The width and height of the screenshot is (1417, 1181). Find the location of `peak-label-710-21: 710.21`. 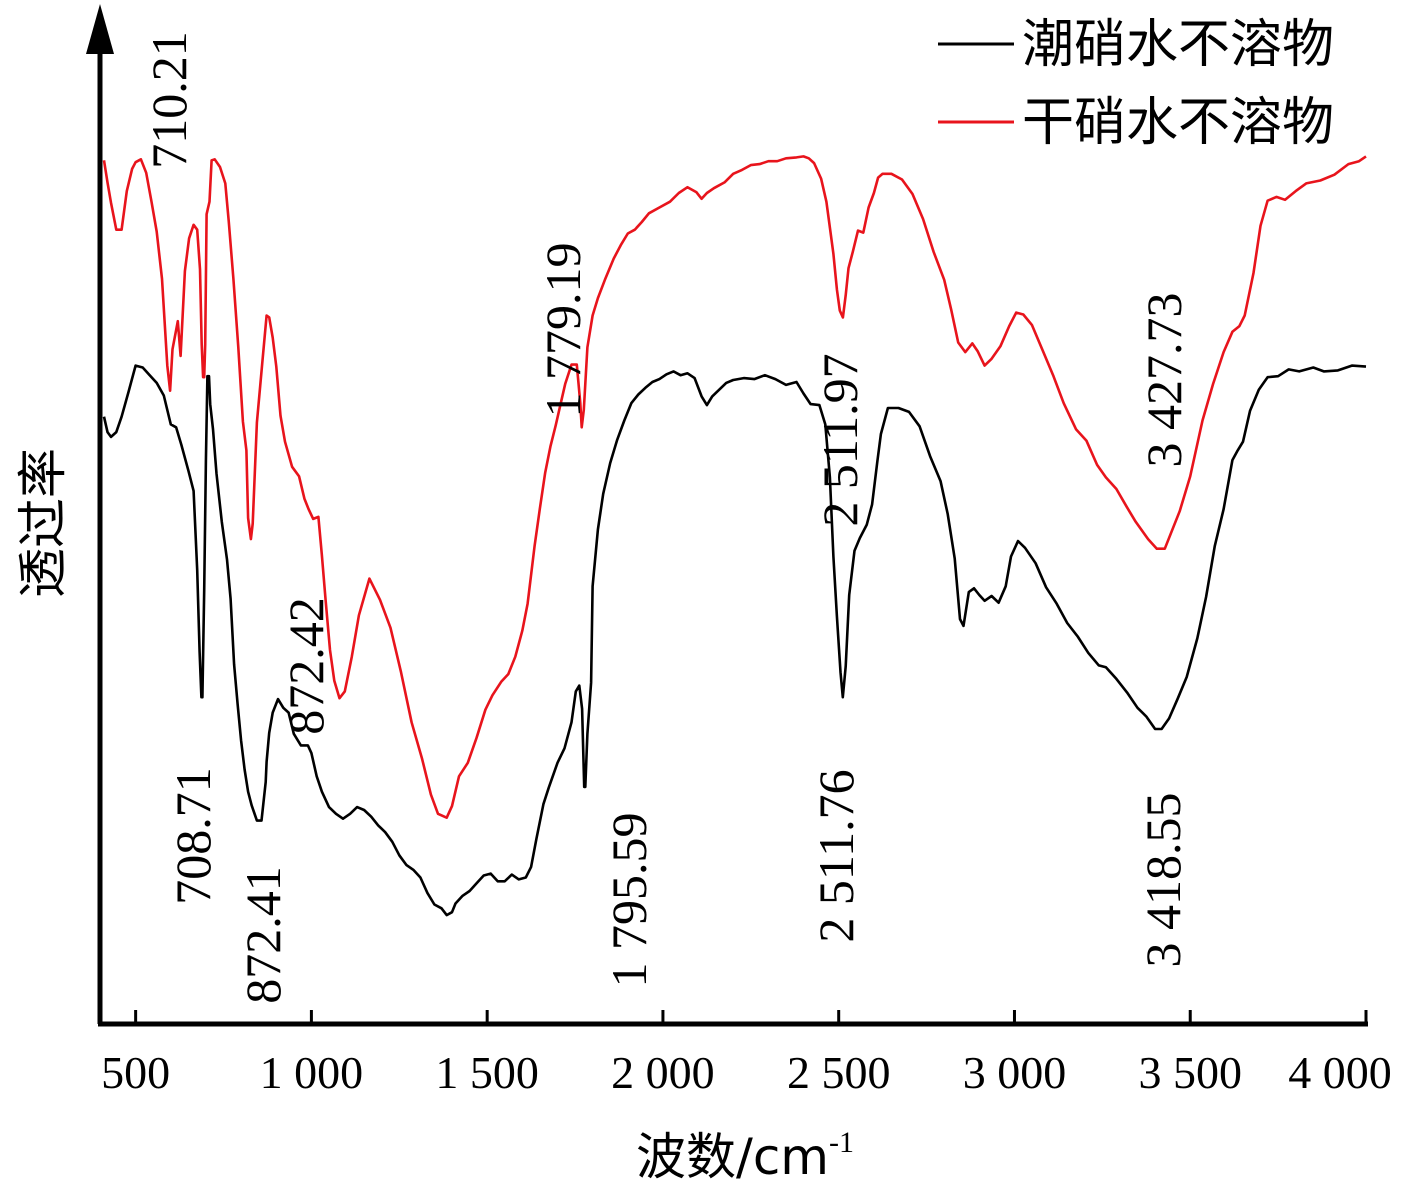

peak-label-710-21: 710.21 is located at coordinates (169, 100).